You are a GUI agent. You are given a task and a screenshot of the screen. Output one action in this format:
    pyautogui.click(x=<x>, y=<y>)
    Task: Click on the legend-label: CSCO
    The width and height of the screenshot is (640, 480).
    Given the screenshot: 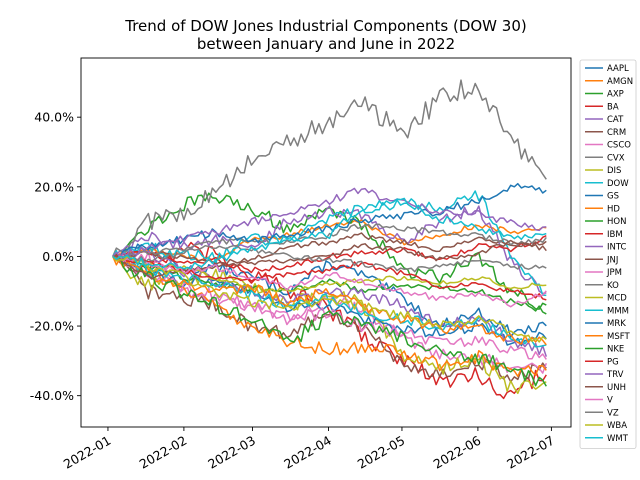 What is the action you would take?
    pyautogui.click(x=619, y=146)
    